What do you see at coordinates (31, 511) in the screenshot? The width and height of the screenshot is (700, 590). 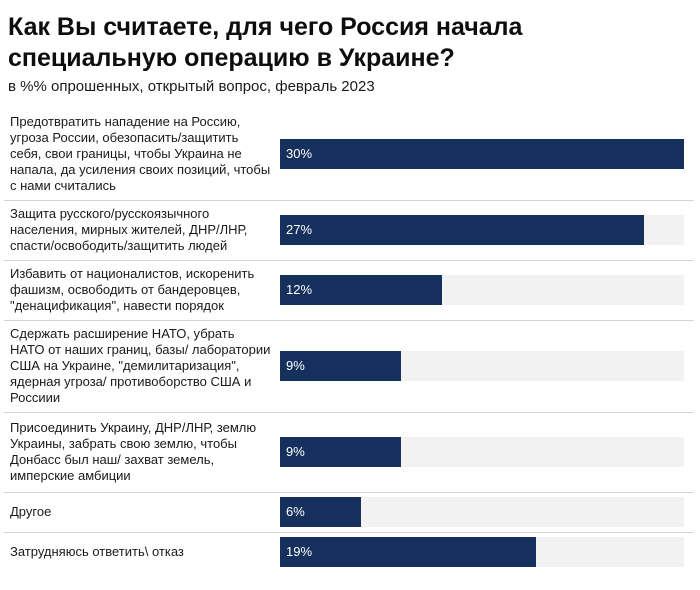 I see `category-label: Другое` at bounding box center [31, 511].